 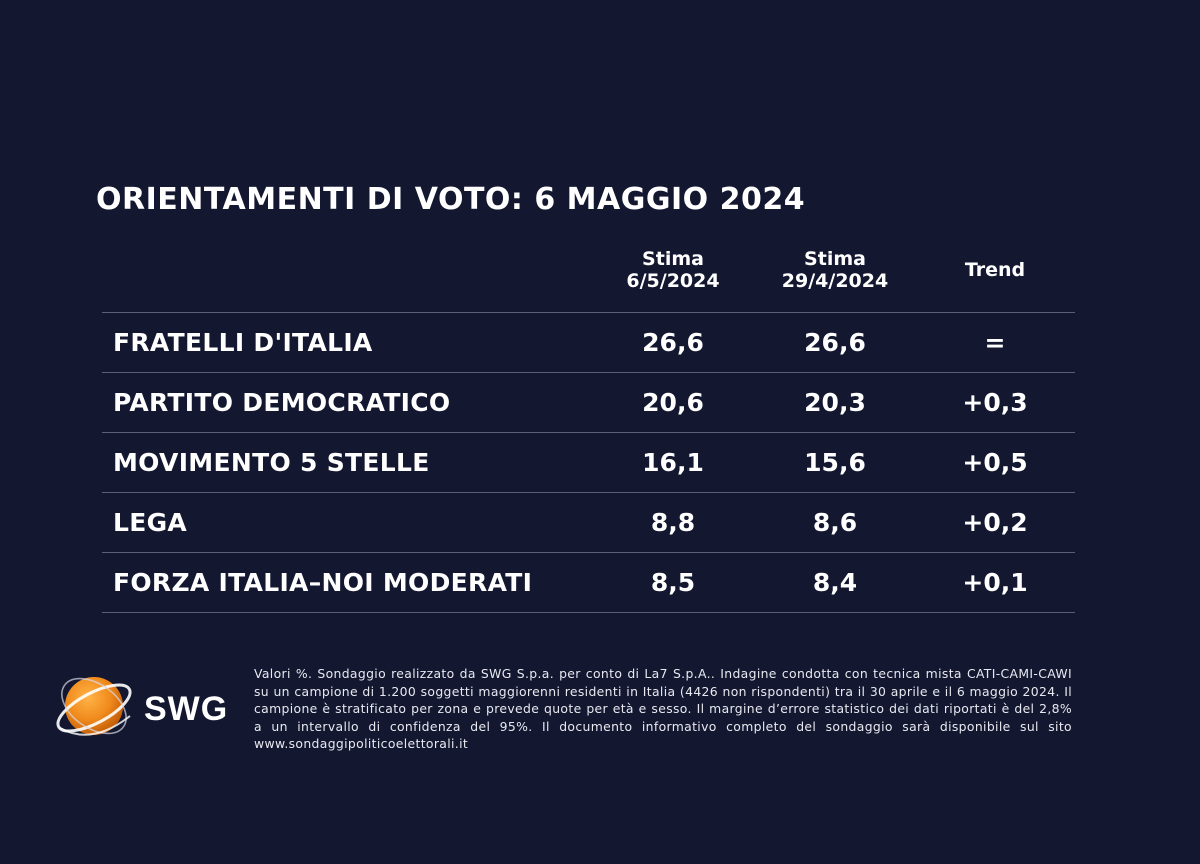 I want to click on table-row: FORZA ITALIA–NOI MODERATI 8,5 8,4 +0,1, so click(x=588, y=582).